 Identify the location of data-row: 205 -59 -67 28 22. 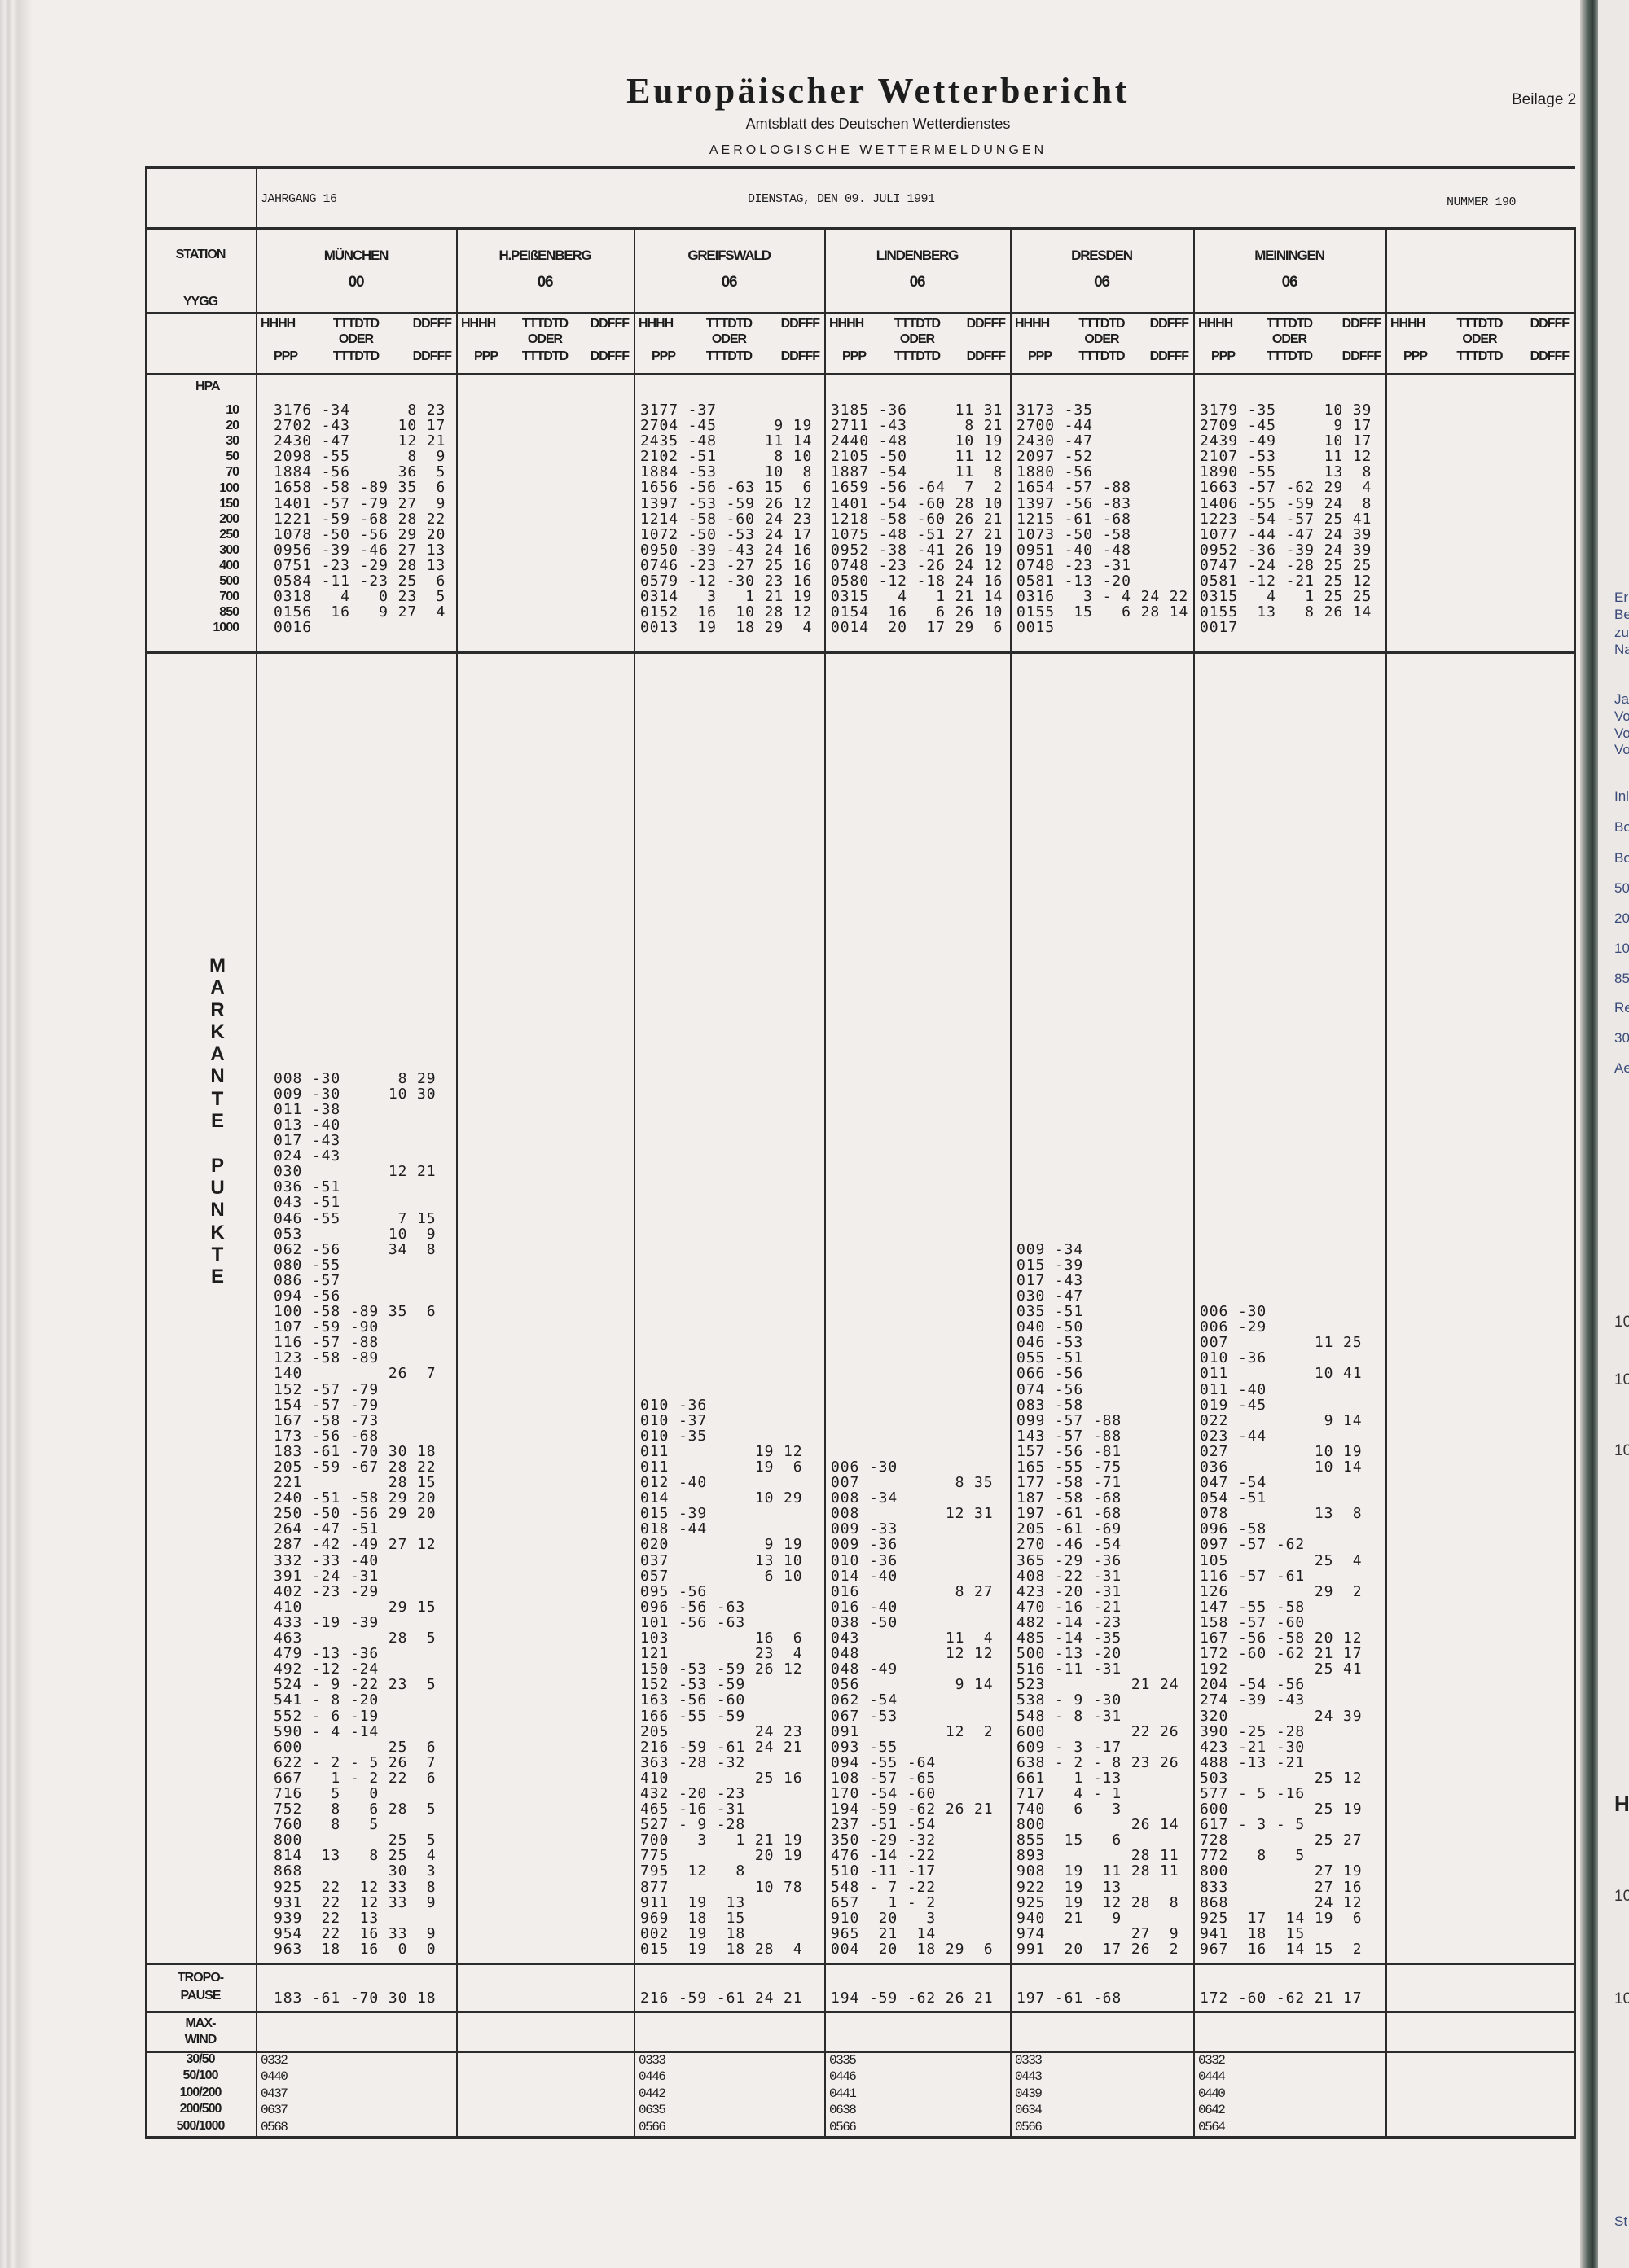
(355, 1467).